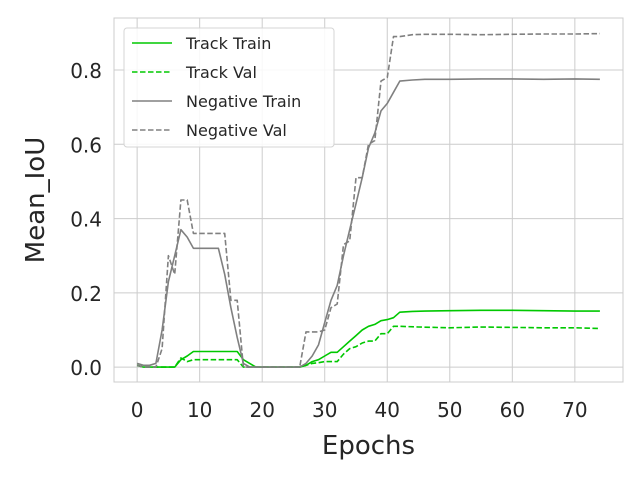 This screenshot has height=480, width=640. What do you see at coordinates (199, 410) in the screenshot?
I see `x-tick-label: 10` at bounding box center [199, 410].